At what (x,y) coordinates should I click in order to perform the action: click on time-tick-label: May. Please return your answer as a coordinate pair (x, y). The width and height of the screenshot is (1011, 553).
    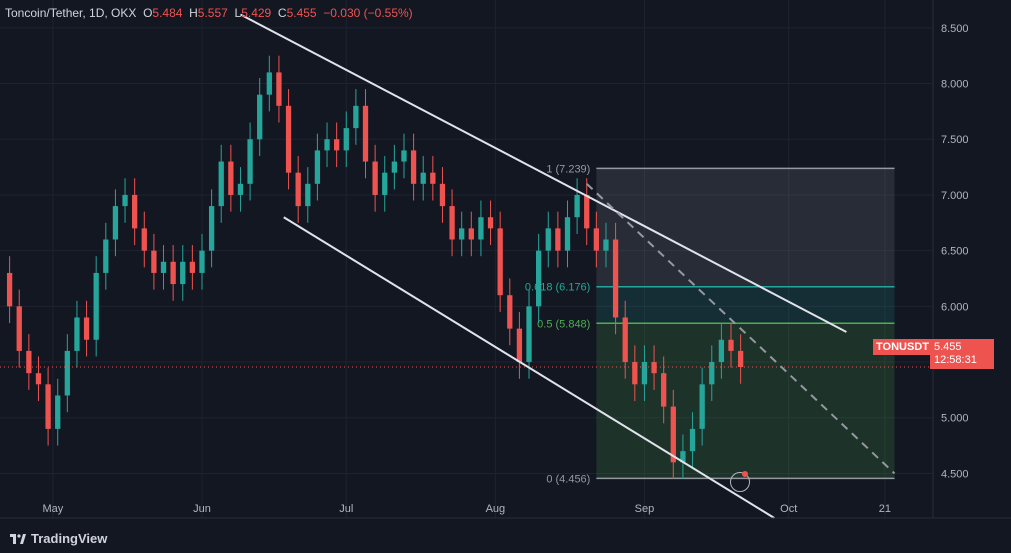
    Looking at the image, I should click on (53, 509).